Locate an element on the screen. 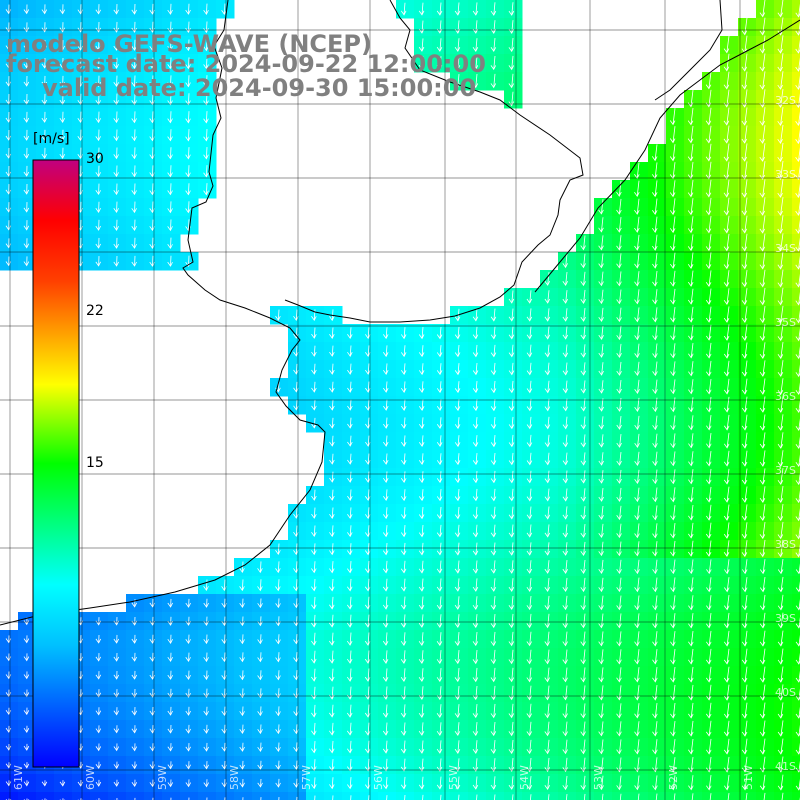  latitude-label: 33S is located at coordinates (785, 174).